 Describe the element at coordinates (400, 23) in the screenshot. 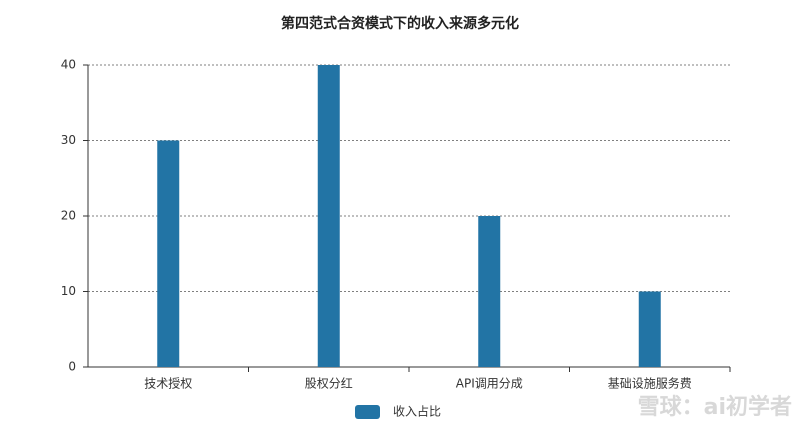

I see `chart-title: 第四范式合资模式下的收入来源多元化` at that location.